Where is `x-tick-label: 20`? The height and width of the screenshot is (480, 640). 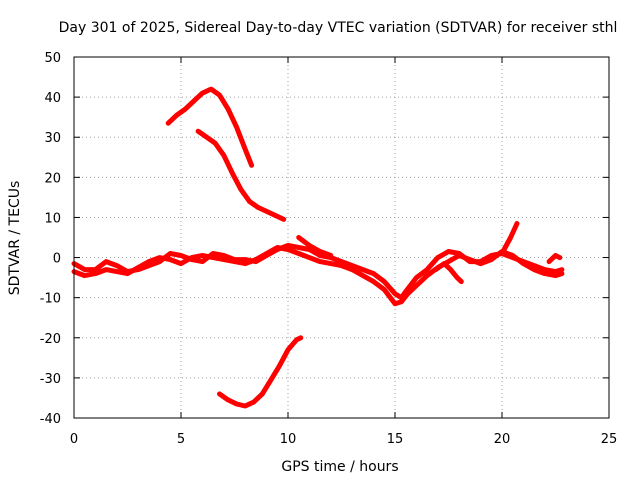
x-tick-label: 20 is located at coordinates (502, 439).